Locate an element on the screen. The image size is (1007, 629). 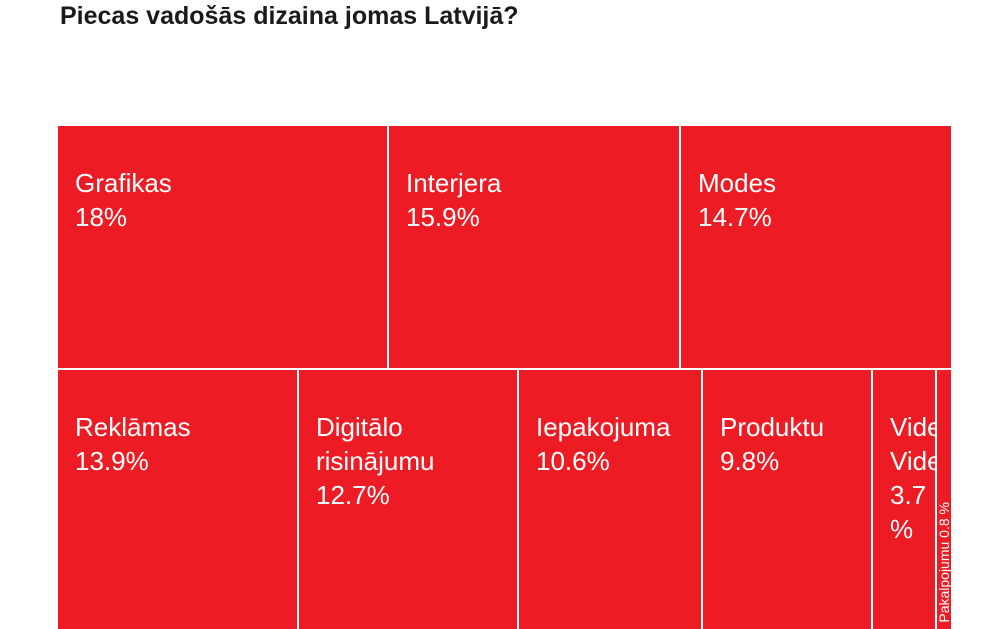
treemap-tile: Digitālo risinājumu 12.7% is located at coordinates (408, 499).